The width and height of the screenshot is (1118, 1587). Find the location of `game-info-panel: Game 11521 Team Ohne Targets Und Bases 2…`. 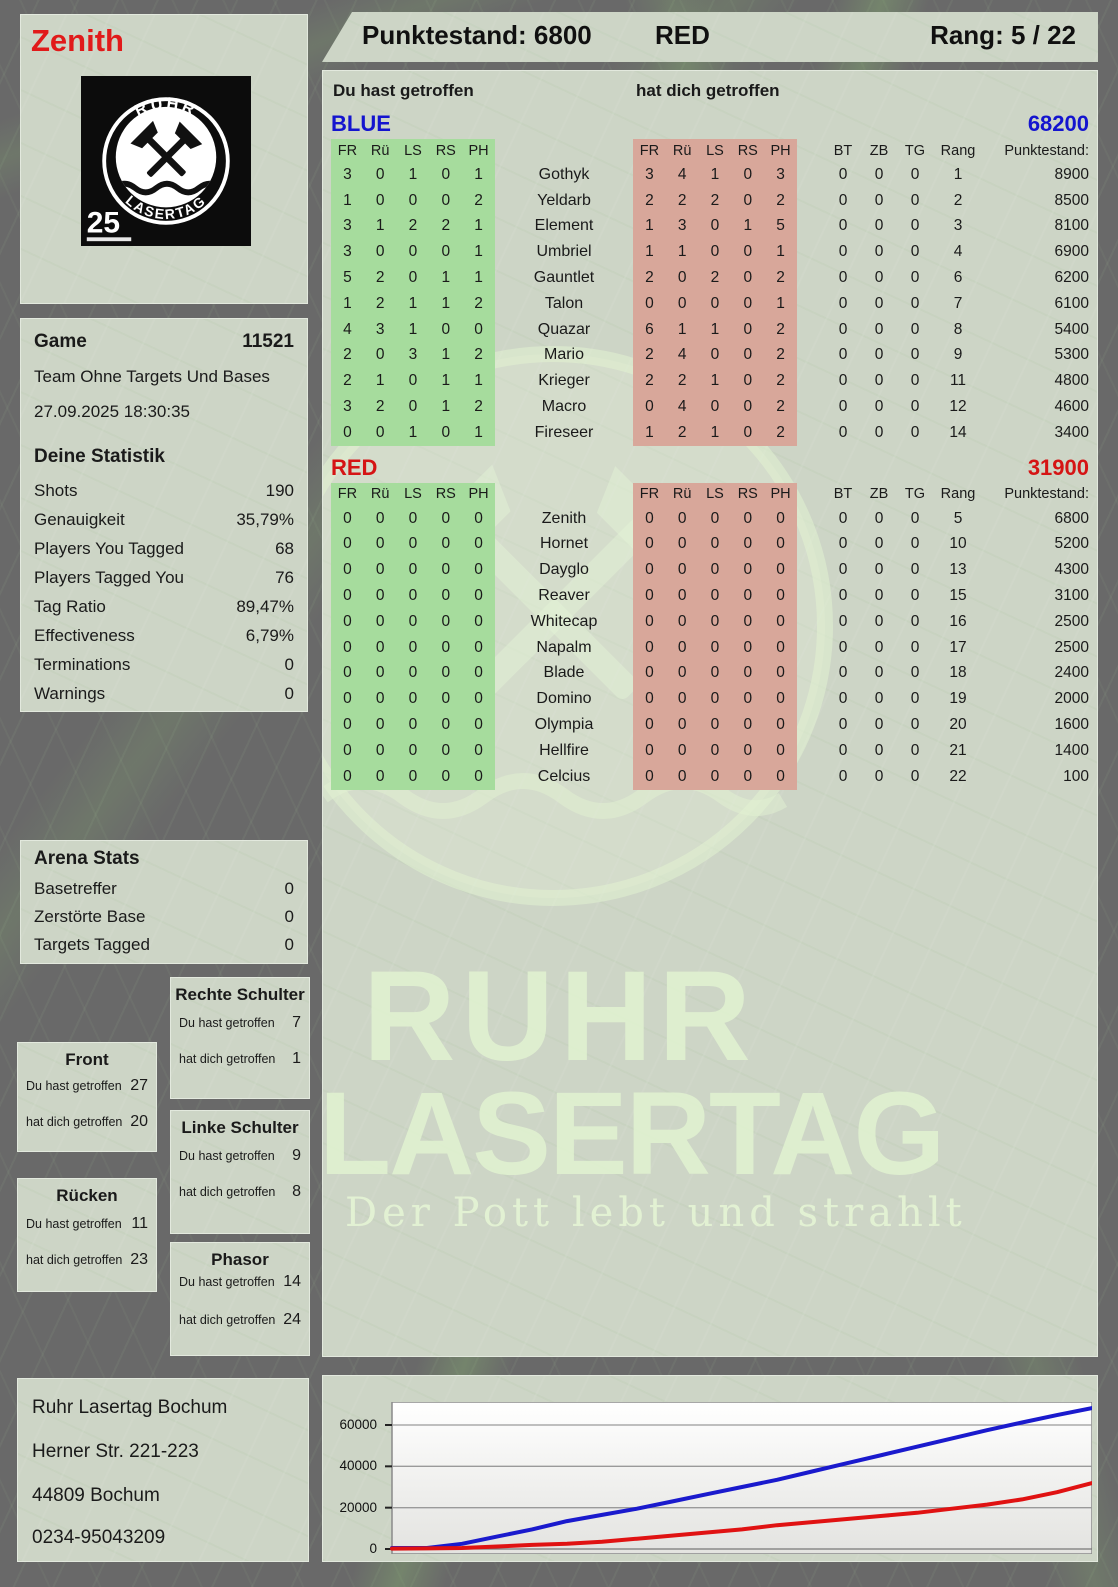

game-info-panel: Game 11521 Team Ohne Targets Und Bases 2… is located at coordinates (164, 515).